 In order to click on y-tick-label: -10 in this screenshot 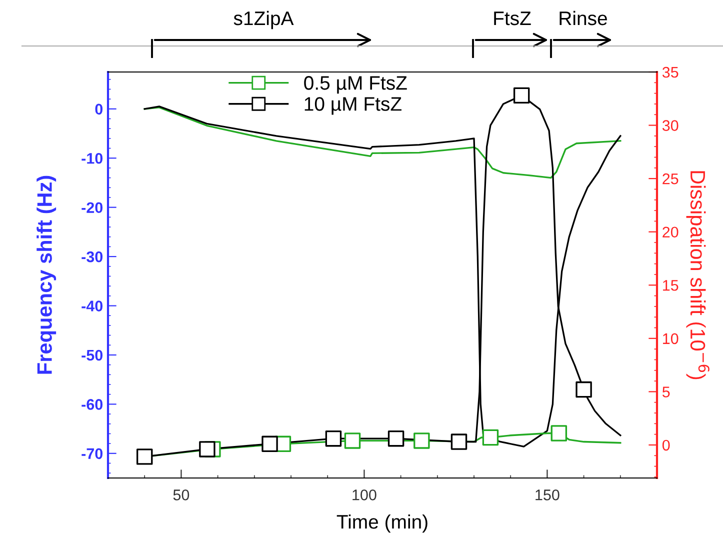, I will do `click(92, 158)`.